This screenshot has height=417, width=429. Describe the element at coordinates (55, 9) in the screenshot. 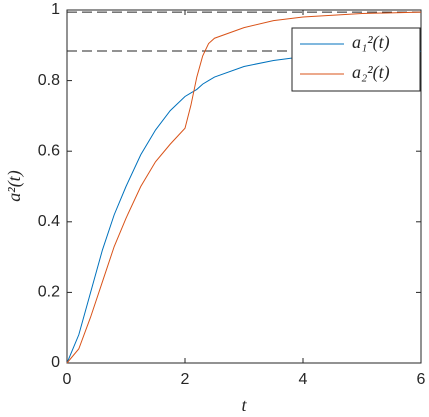

I see `y-tick-label: 1` at that location.